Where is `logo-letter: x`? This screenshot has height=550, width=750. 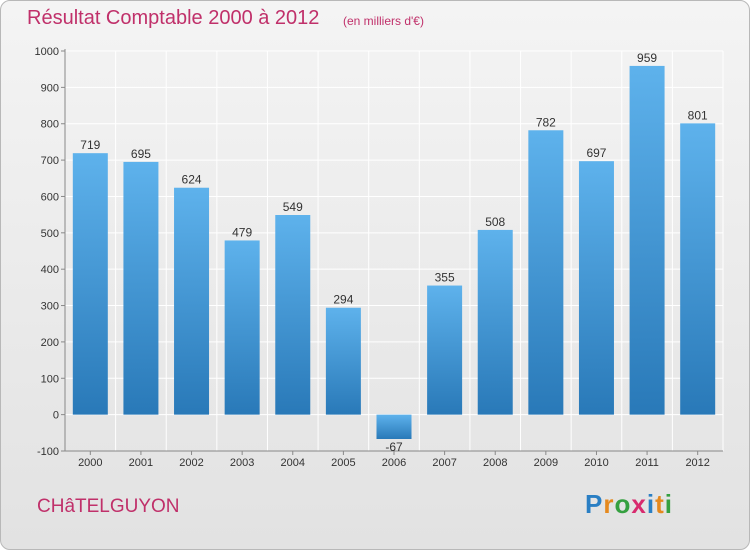
logo-letter: x is located at coordinates (639, 504).